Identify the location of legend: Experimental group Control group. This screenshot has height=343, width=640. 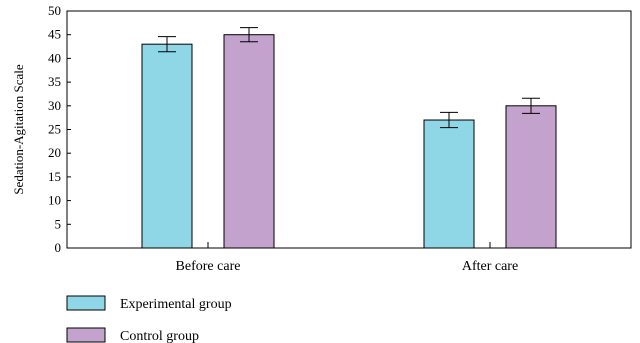
(149, 319).